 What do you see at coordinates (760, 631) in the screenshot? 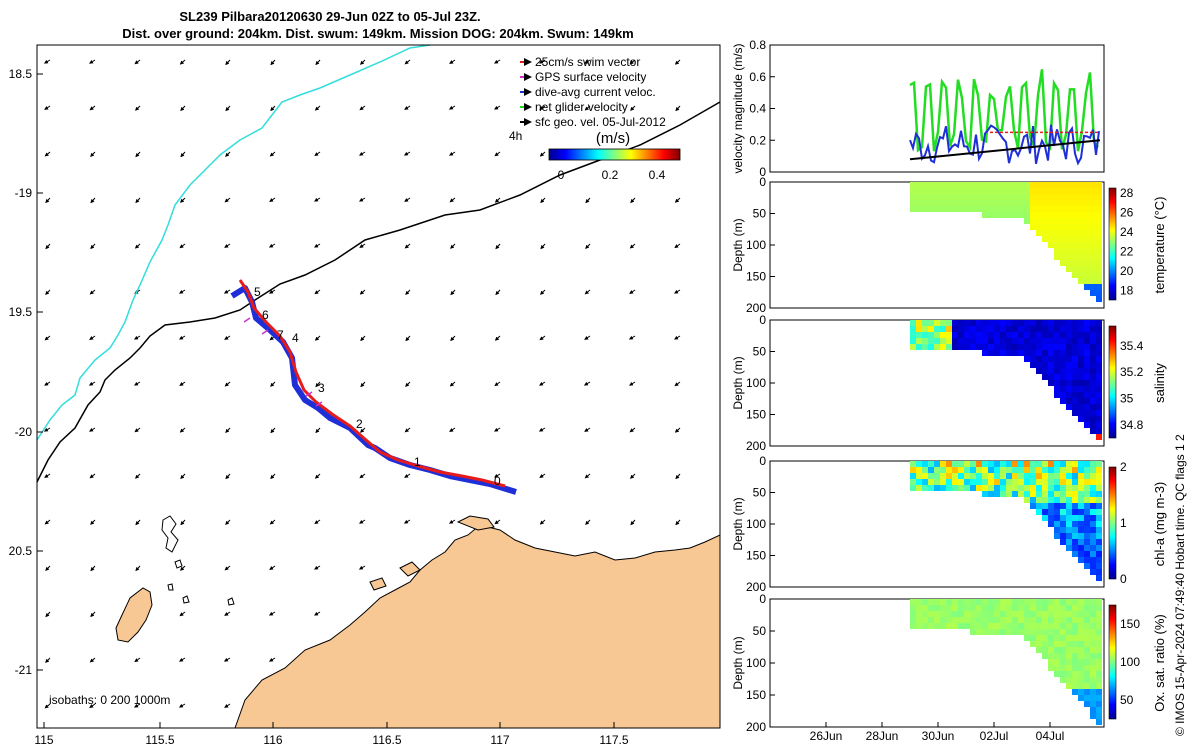
I see `oxygen-ytick-label: 50` at bounding box center [760, 631].